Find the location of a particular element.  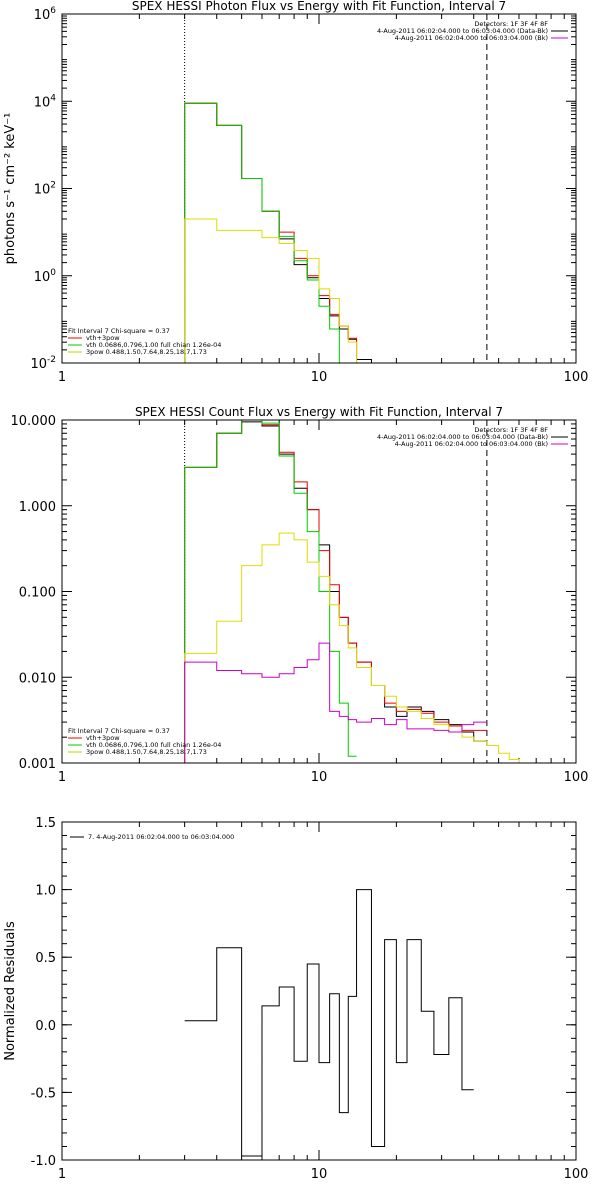

y-tick-label: 1.5 is located at coordinates (45, 823).